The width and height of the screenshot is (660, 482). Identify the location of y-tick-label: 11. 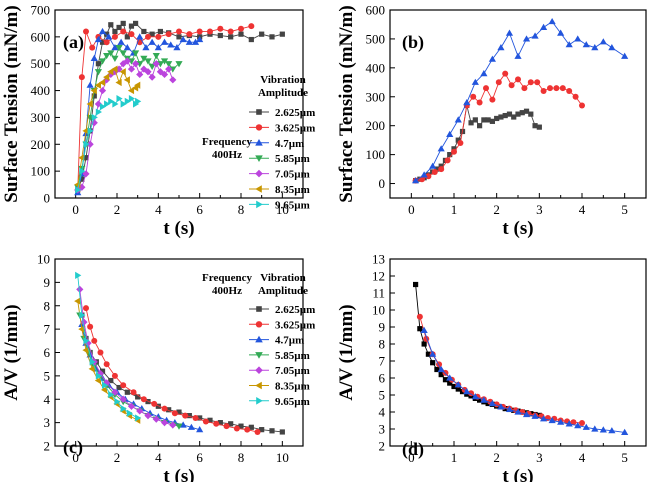
(378, 293).